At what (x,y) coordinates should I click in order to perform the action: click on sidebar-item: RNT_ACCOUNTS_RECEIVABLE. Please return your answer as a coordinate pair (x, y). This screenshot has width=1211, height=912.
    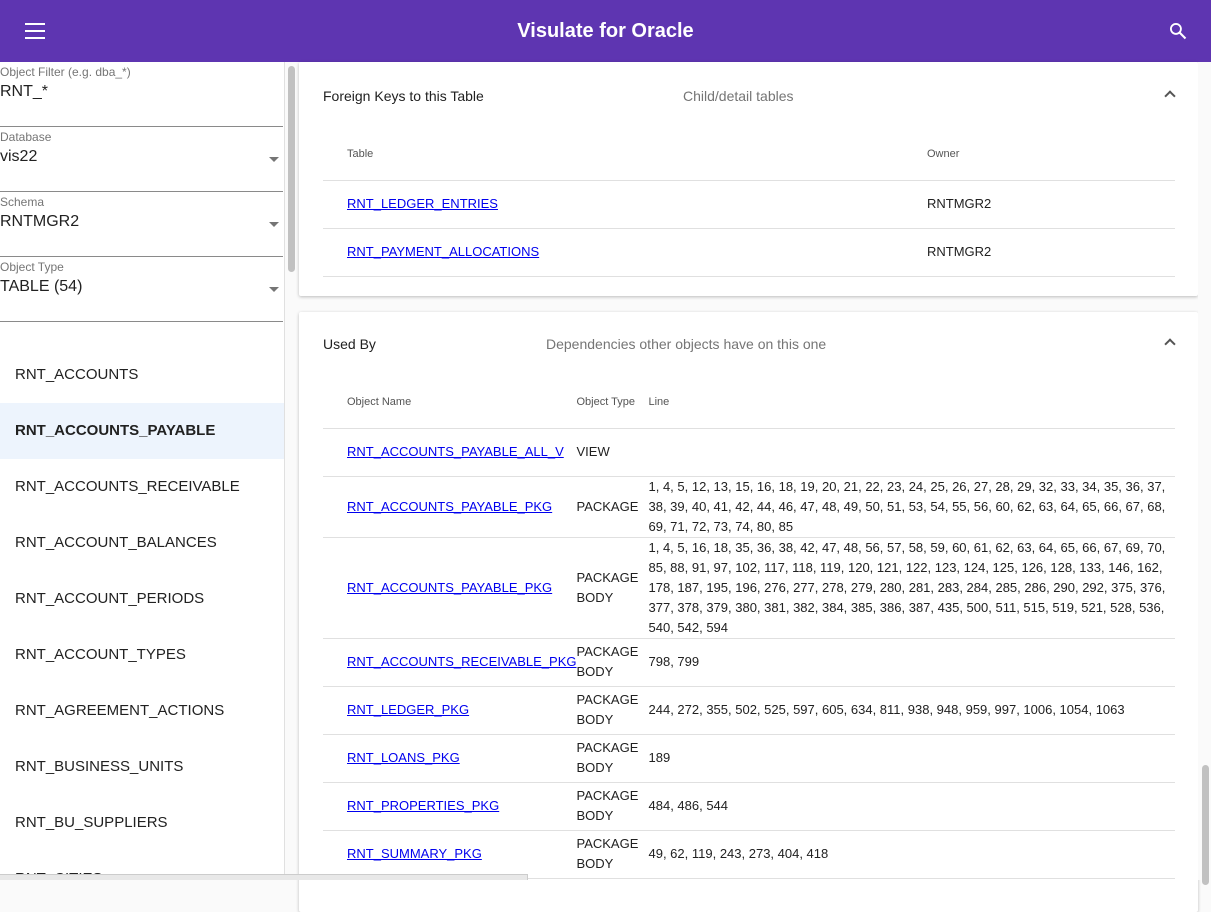
    Looking at the image, I should click on (127, 486).